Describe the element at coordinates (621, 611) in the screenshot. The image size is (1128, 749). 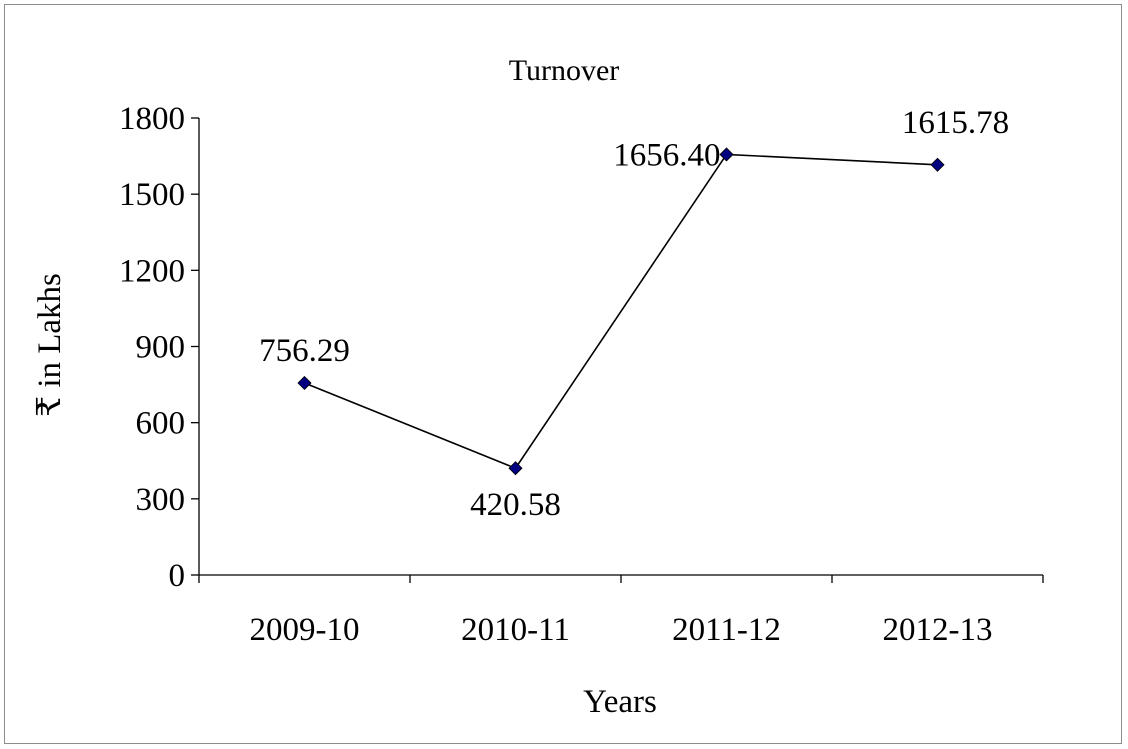
I see `x-axis: 2009-10 2010-11 2011-12 2012-13` at that location.